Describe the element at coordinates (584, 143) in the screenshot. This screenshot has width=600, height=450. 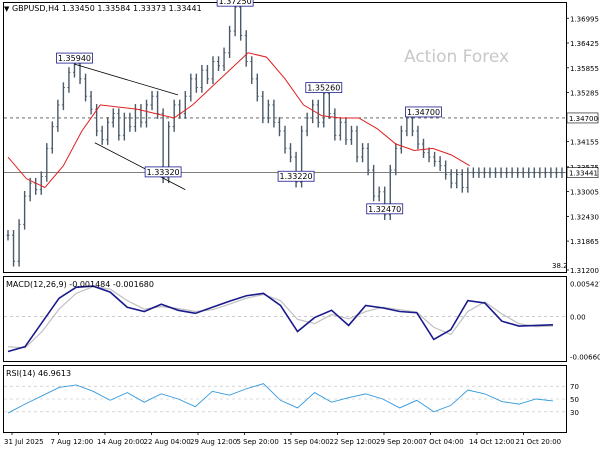
I see `price-axis-label: 1.34155` at that location.